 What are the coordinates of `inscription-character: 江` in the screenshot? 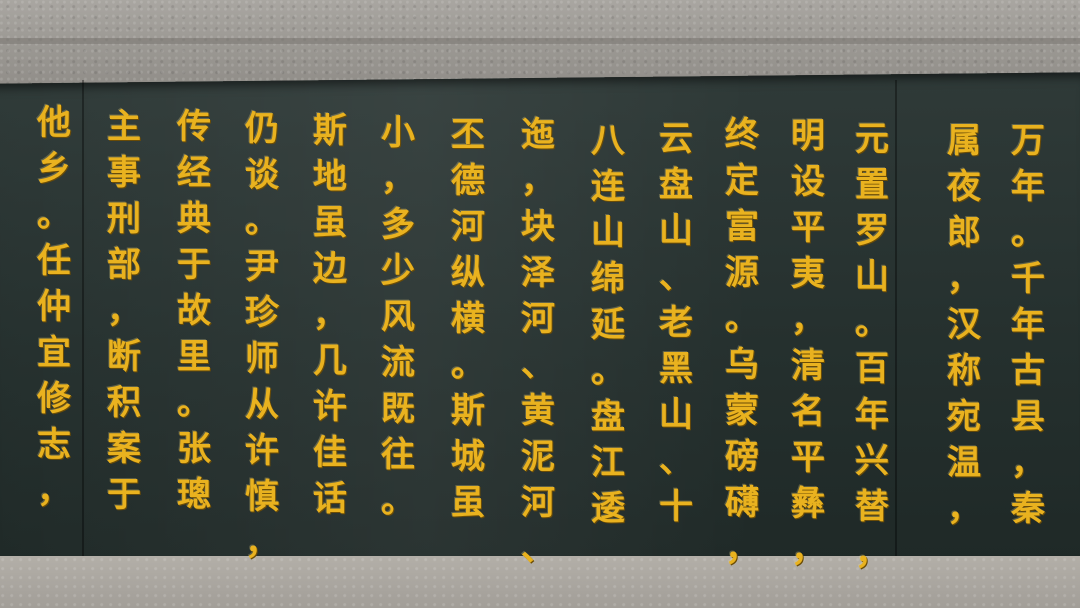 It's located at (608, 463).